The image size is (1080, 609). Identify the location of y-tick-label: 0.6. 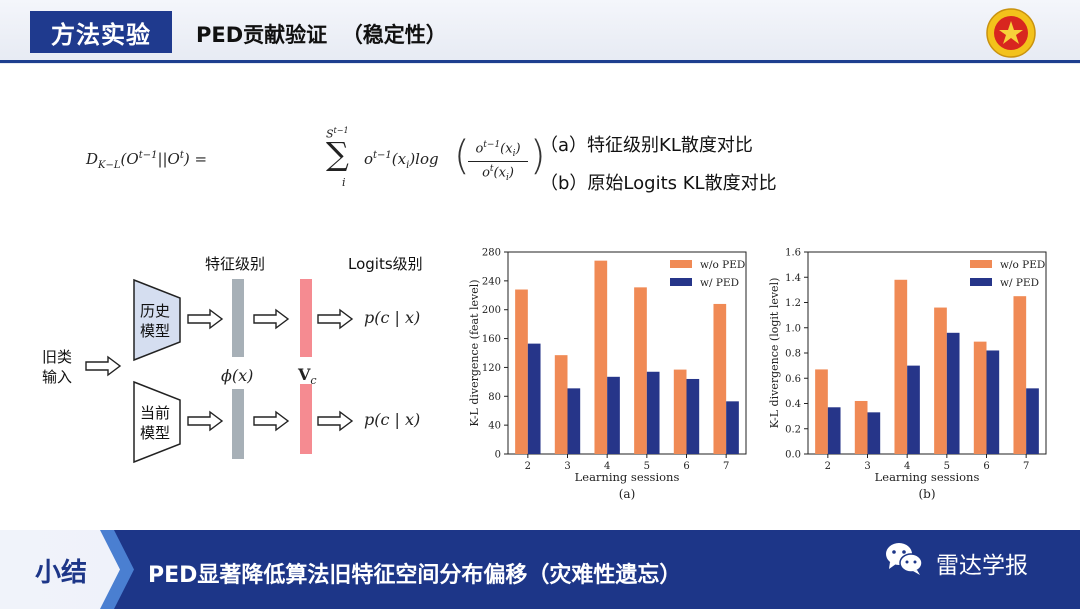
(793, 379).